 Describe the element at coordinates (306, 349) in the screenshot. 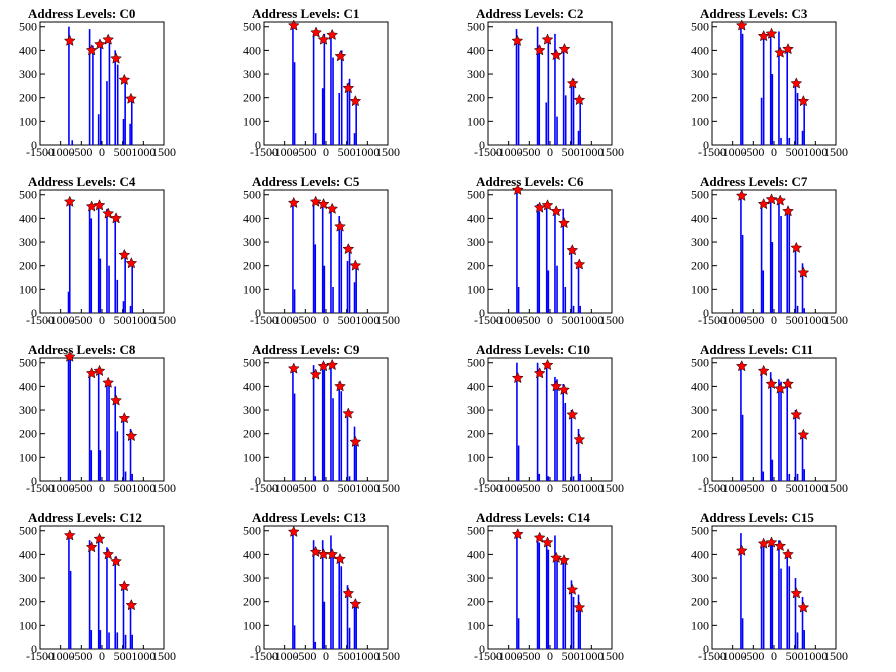

I see `chart-title: Address Levels: C9` at that location.